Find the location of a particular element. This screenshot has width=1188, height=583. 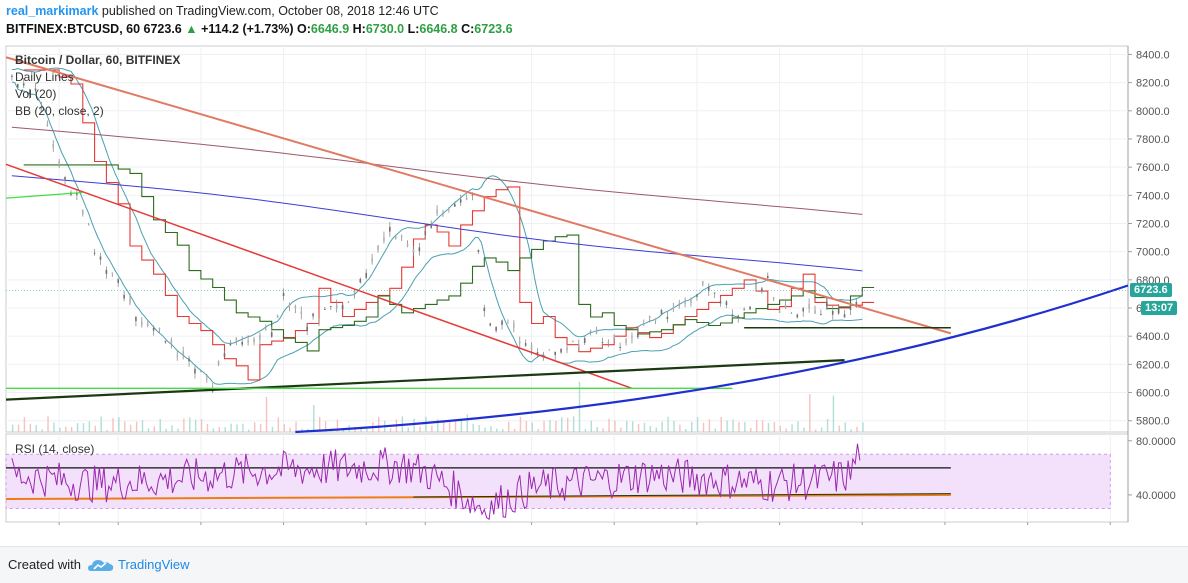

rsi-band is located at coordinates (558, 481).